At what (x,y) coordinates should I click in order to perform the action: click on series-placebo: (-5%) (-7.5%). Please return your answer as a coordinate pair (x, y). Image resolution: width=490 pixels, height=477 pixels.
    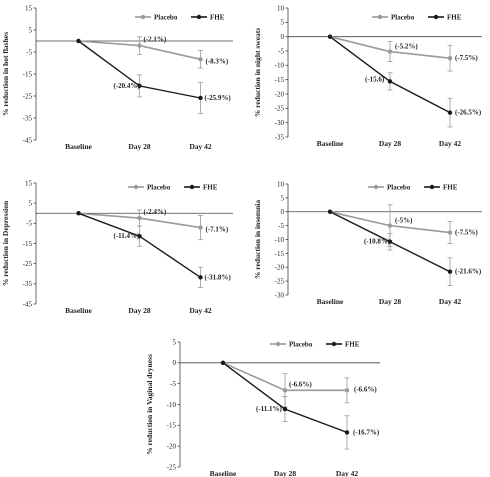
    Looking at the image, I should click on (402, 225).